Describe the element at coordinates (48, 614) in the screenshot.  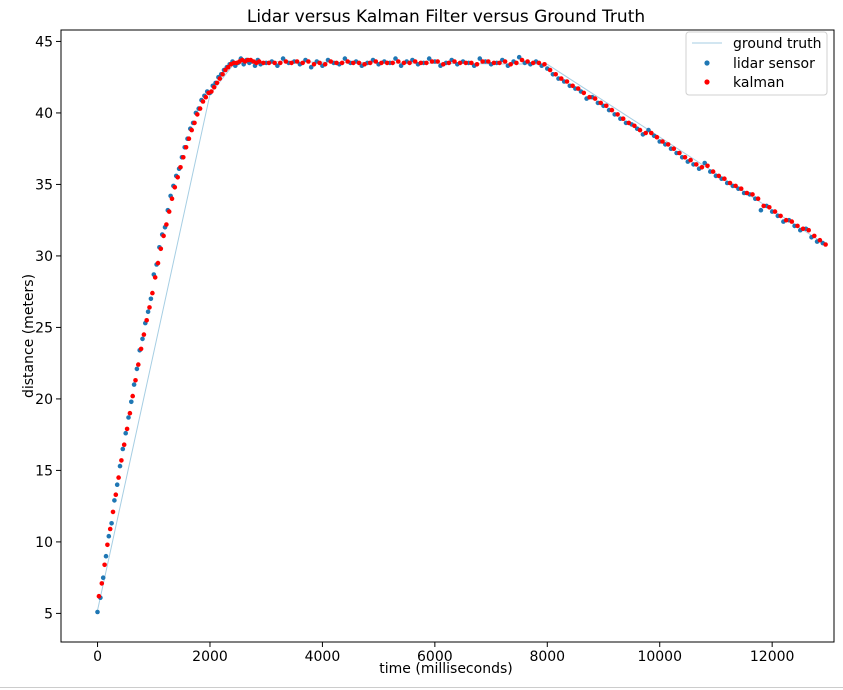
I see `y-tick-label: 5` at that location.